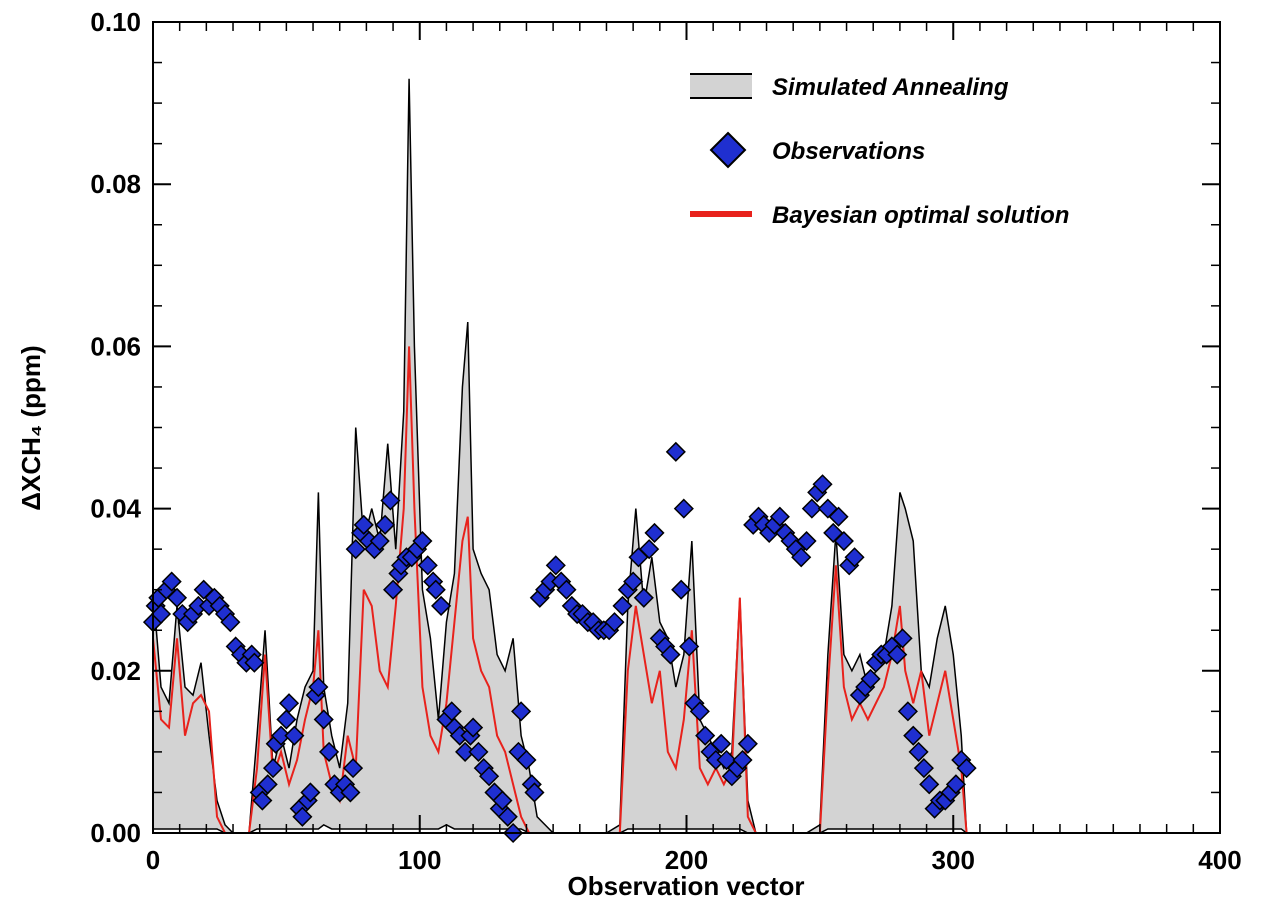 Image resolution: width=1261 pixels, height=919 pixels. Describe the element at coordinates (920, 215) in the screenshot. I see `legend-label: Bayesian optimal solution` at that location.